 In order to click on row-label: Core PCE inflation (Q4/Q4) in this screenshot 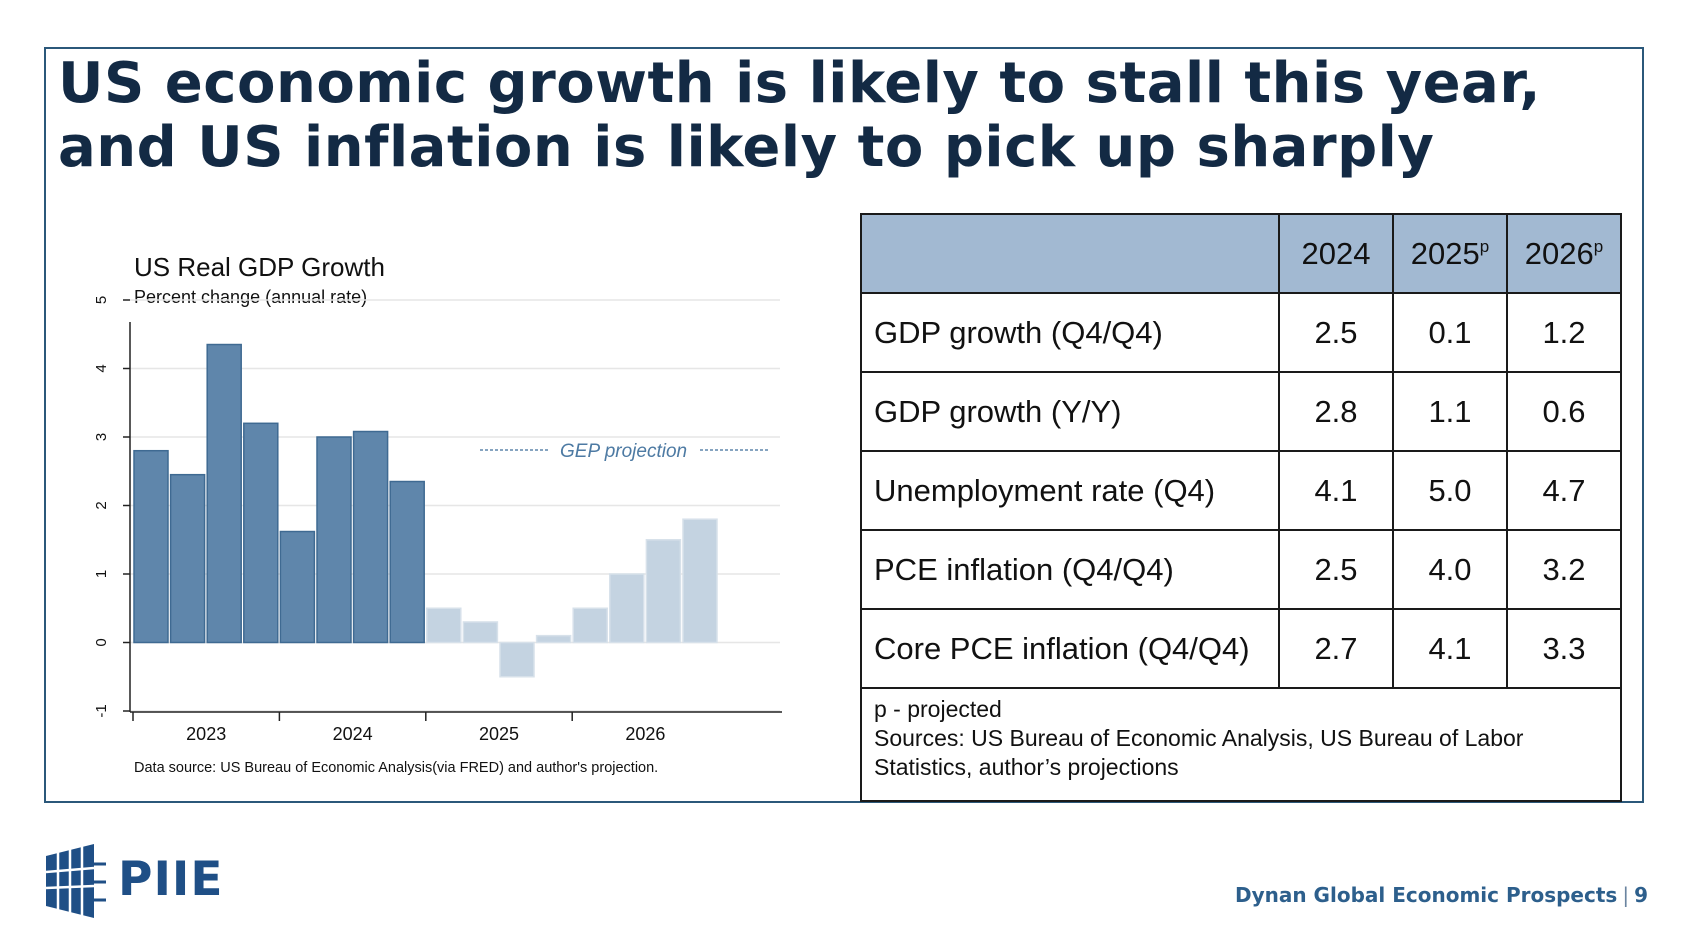, I will do `click(1070, 648)`.